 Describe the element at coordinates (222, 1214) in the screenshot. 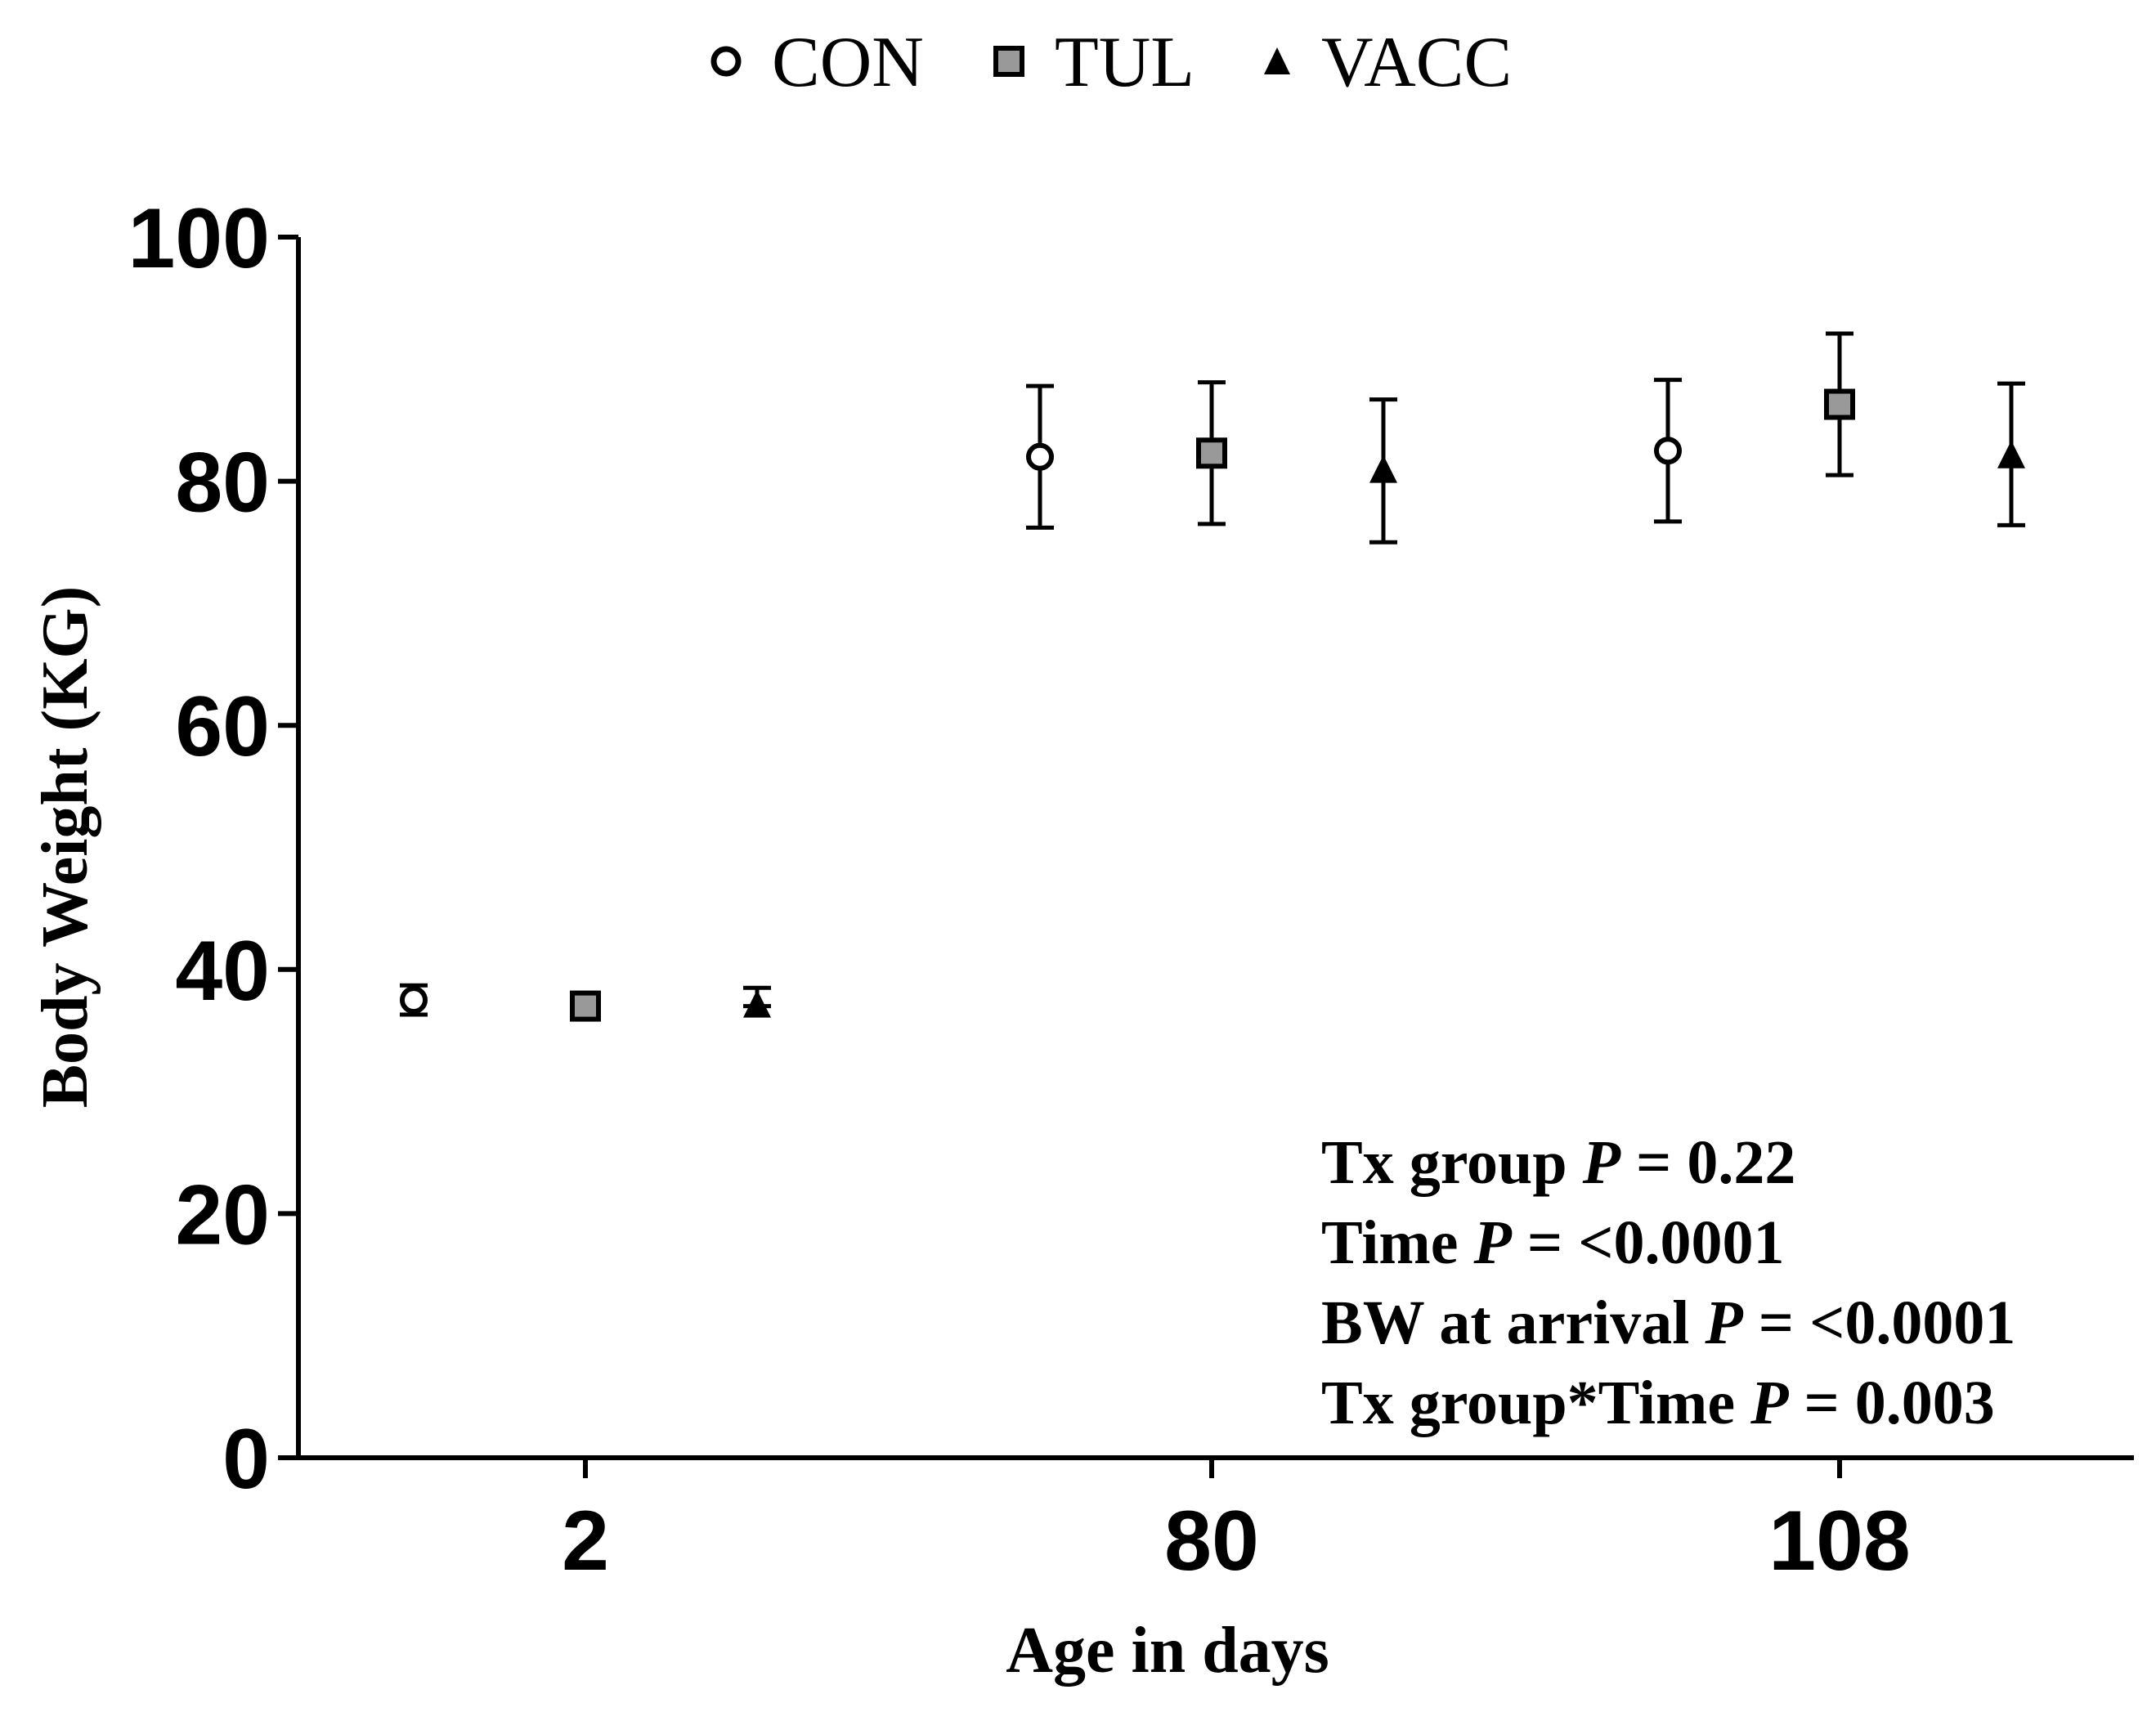

I see `y-tick-label: 20` at that location.